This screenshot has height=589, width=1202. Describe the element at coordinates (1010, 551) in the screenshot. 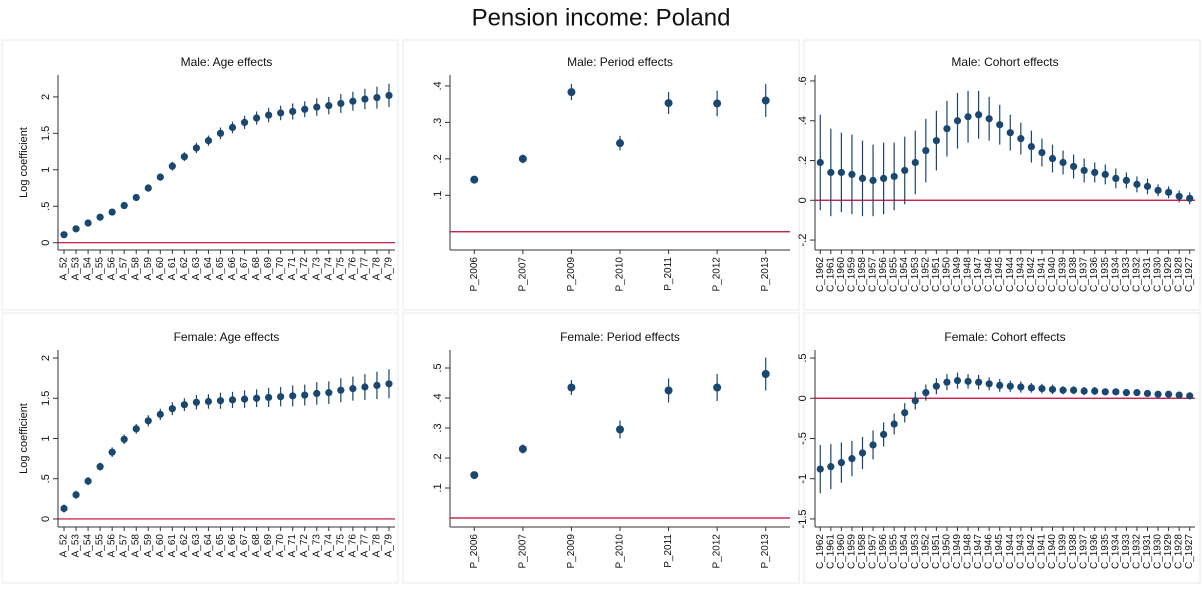

I see `x-tick-label: C_1944` at that location.